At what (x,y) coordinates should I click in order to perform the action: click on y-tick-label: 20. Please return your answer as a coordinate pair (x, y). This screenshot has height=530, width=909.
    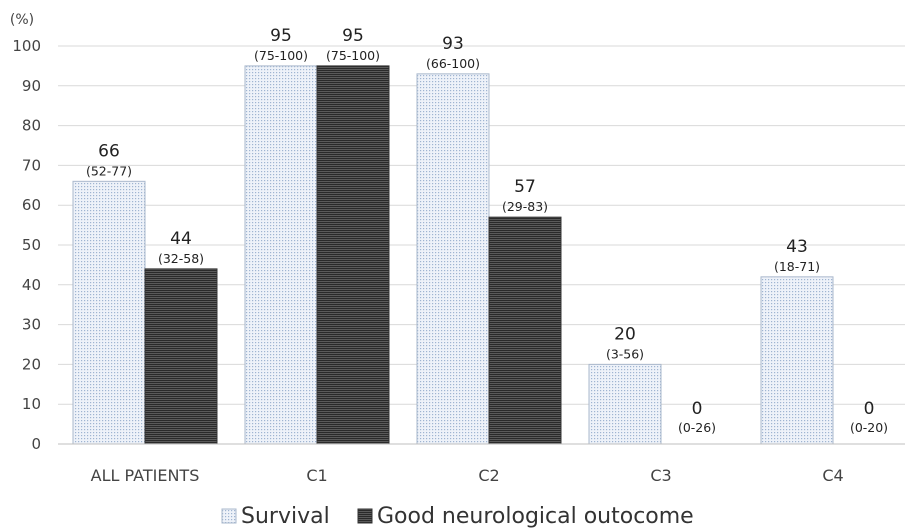
    Looking at the image, I should click on (31, 364).